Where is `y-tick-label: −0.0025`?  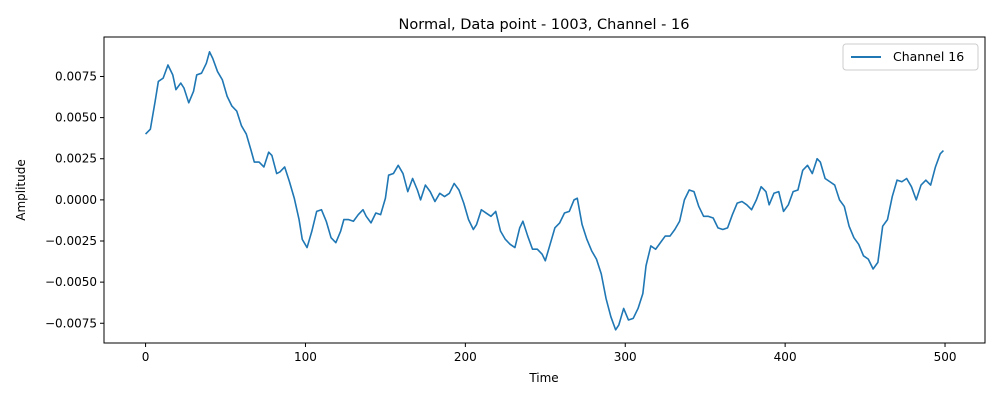
y-tick-label: −0.0025 is located at coordinates (71, 241).